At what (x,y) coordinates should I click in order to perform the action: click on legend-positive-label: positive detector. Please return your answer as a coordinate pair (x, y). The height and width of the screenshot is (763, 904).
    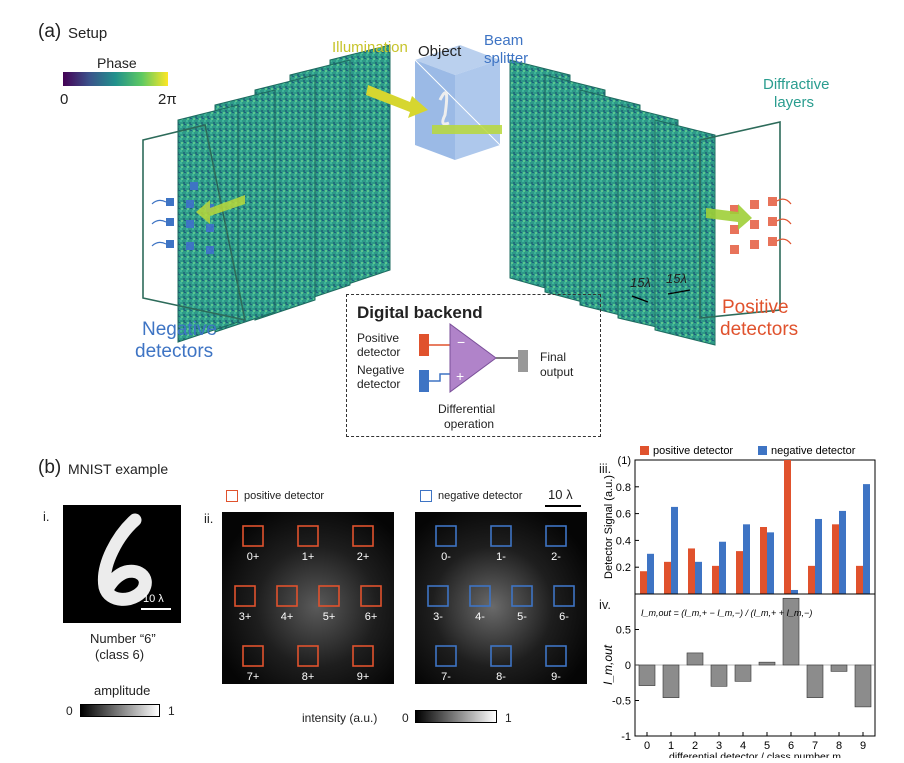
    Looking at the image, I should click on (284, 496).